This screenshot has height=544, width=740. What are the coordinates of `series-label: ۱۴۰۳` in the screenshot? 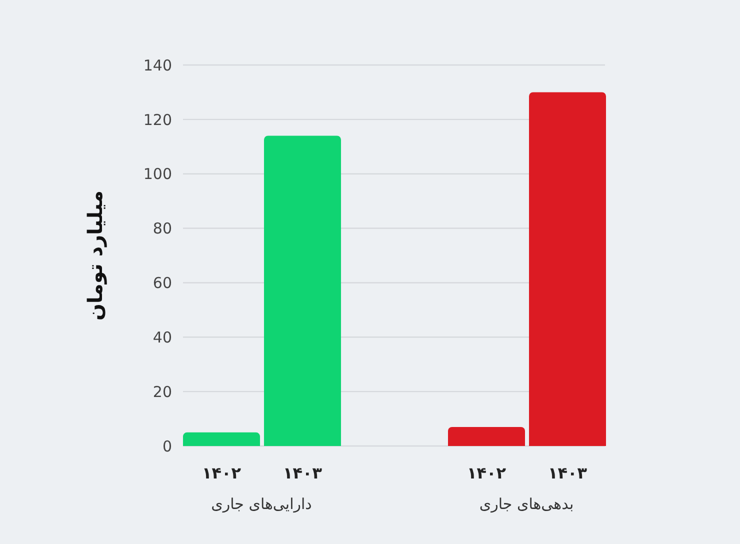 It's located at (302, 473).